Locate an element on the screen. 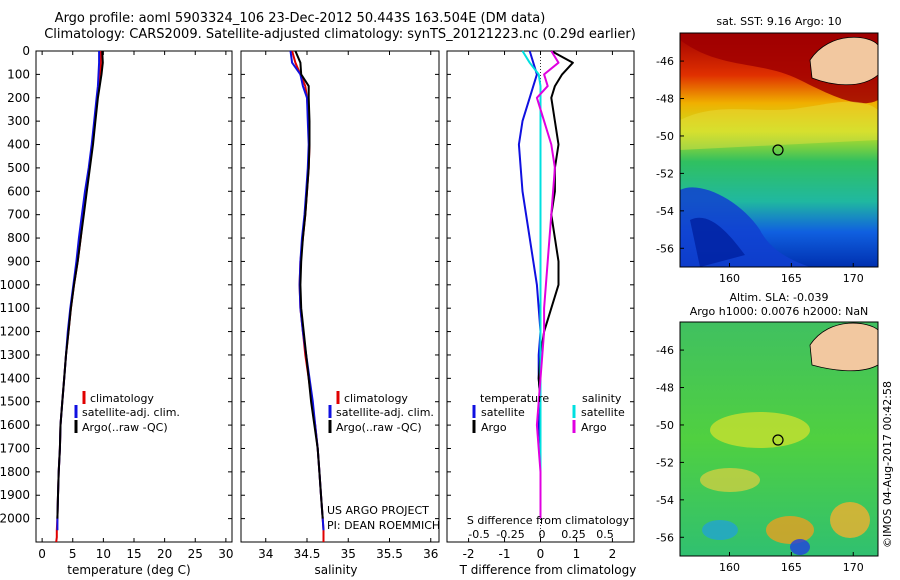 The height and width of the screenshot is (580, 900). x-tick-label: 2 is located at coordinates (613, 554).